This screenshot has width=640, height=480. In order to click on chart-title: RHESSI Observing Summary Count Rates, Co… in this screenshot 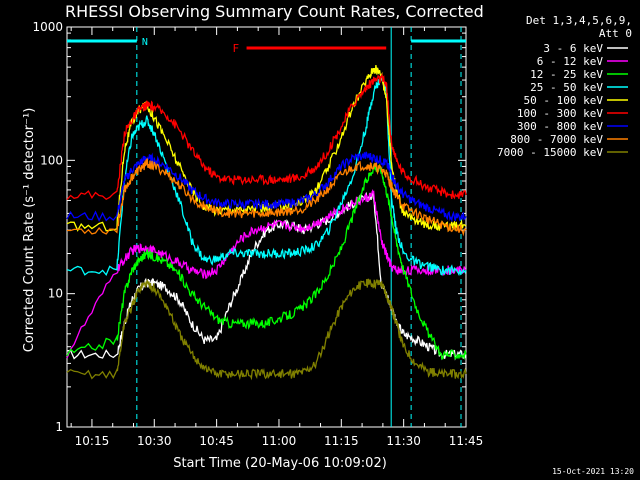, I will do `click(274, 11)`.